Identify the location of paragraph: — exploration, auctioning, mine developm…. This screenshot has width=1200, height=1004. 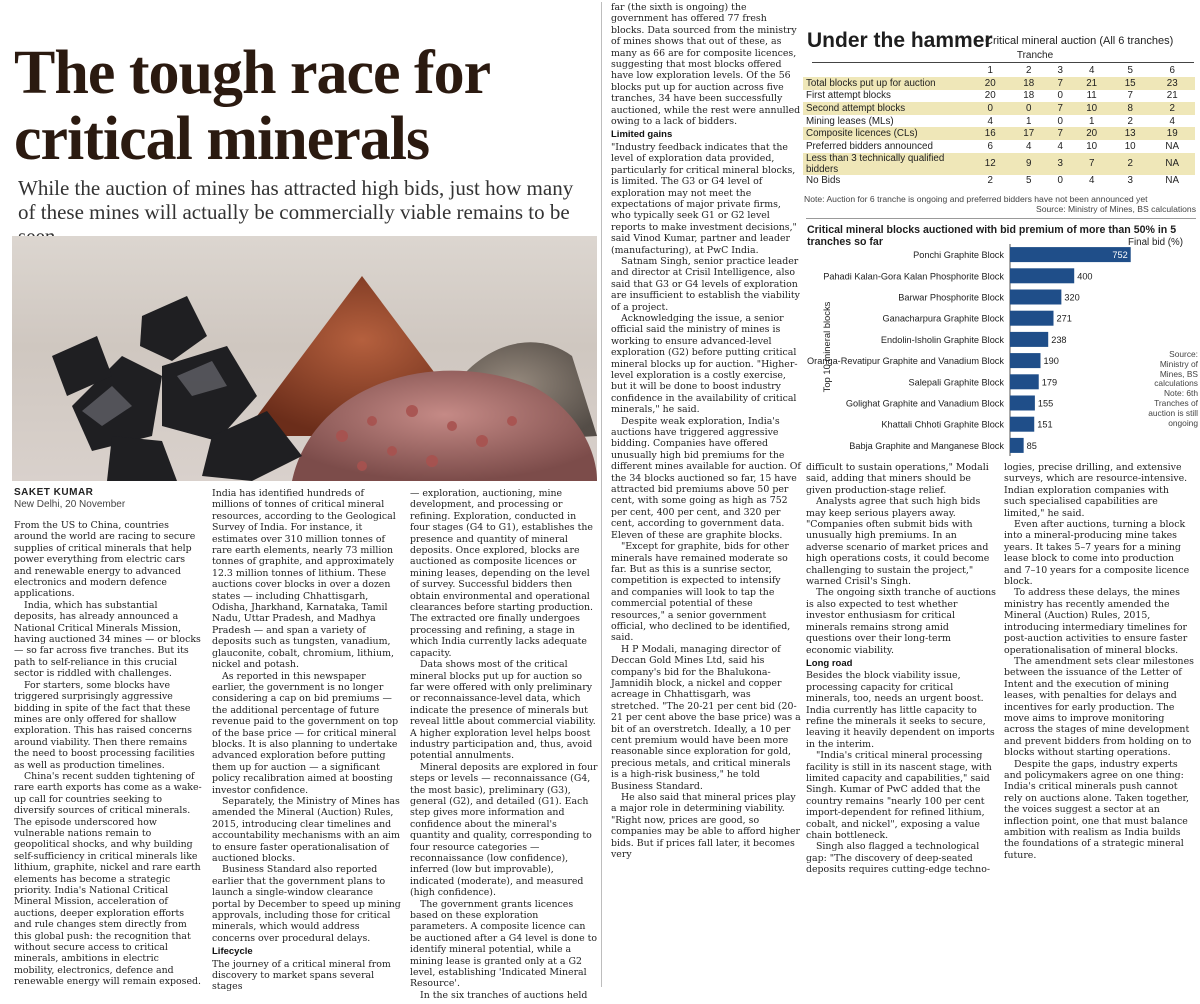
(502, 573).